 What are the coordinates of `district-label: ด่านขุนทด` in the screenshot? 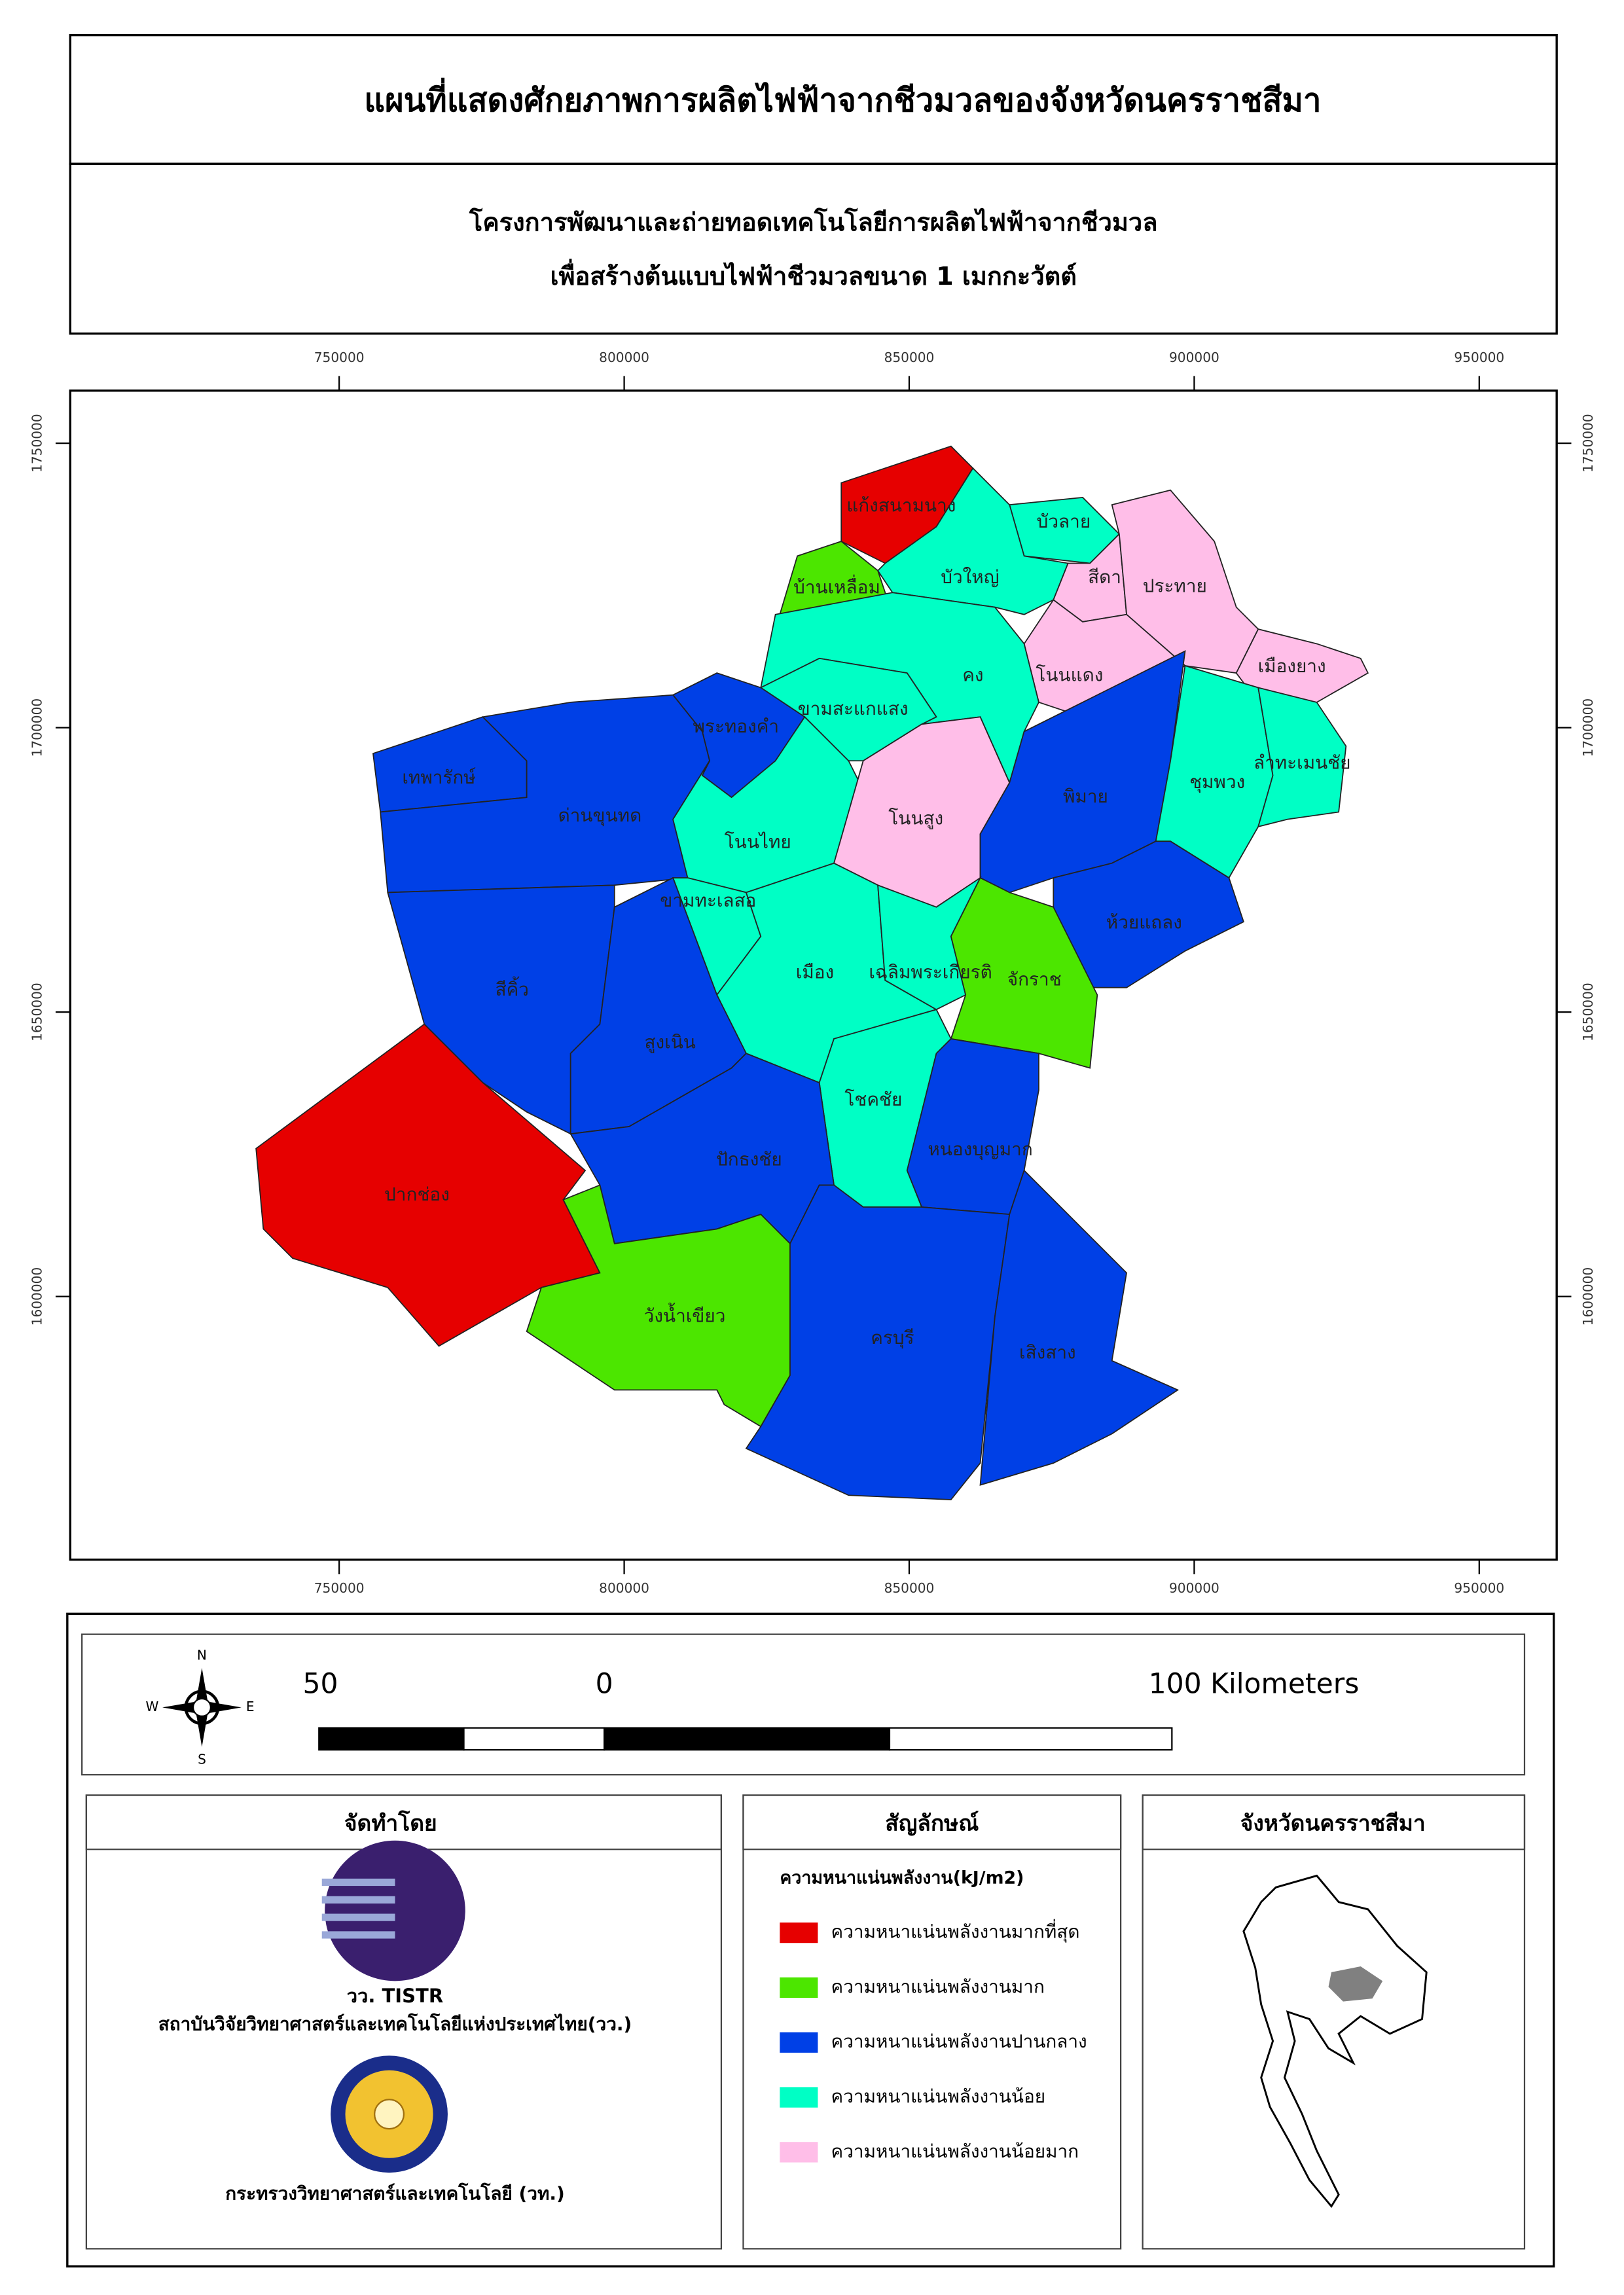 It's located at (600, 815).